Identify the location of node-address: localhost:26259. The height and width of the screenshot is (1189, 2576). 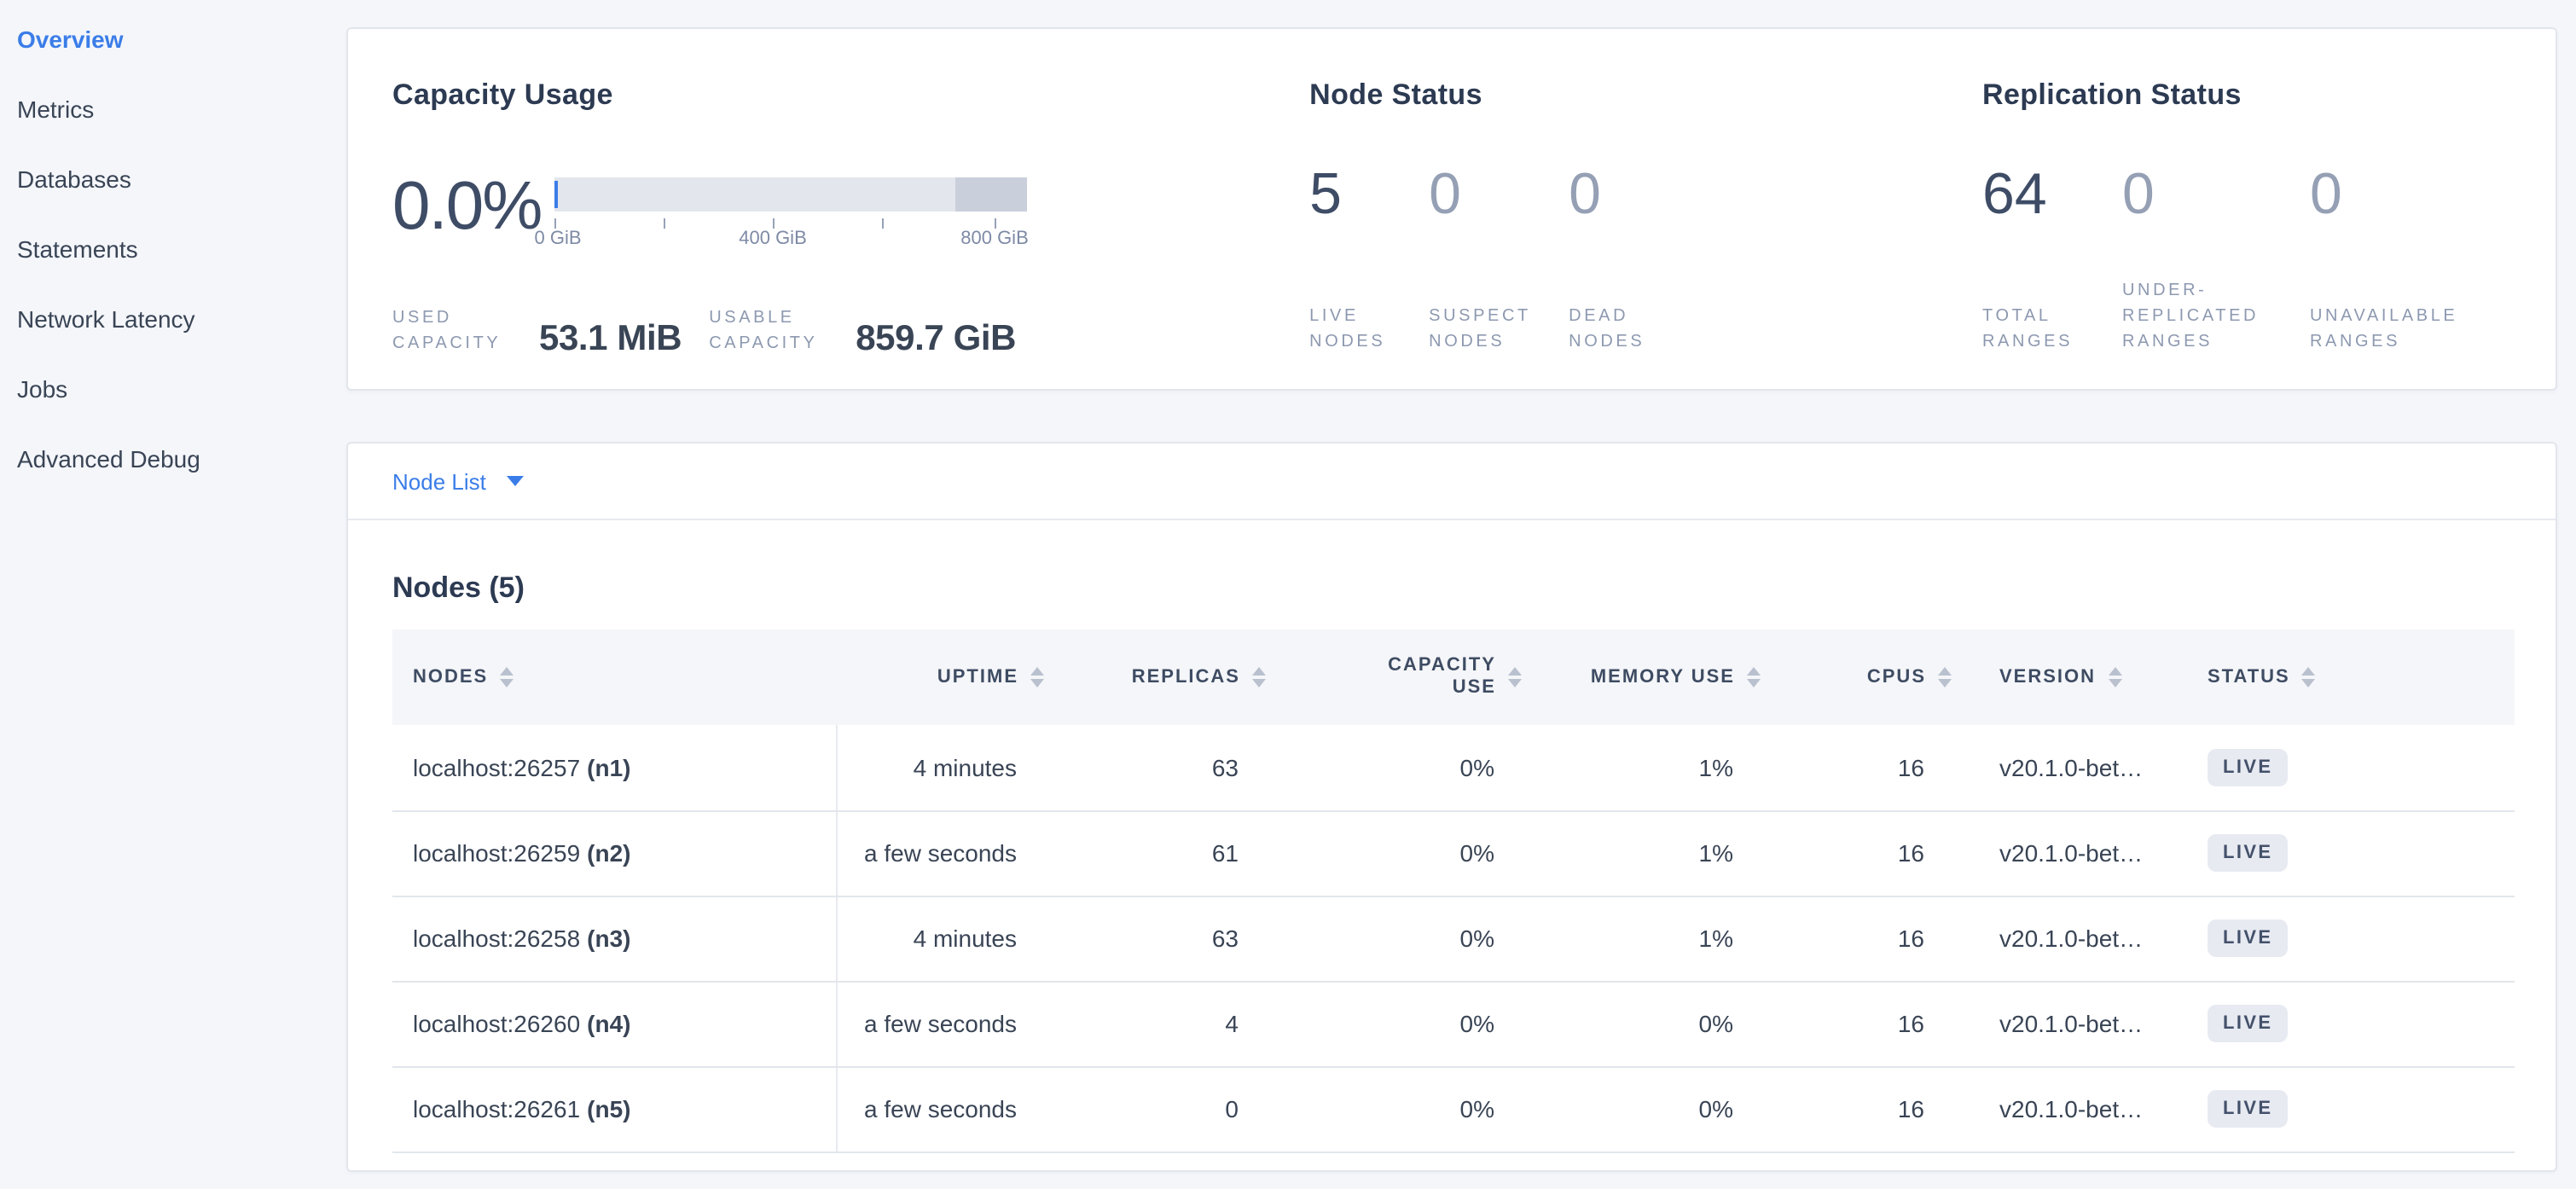
(497, 853).